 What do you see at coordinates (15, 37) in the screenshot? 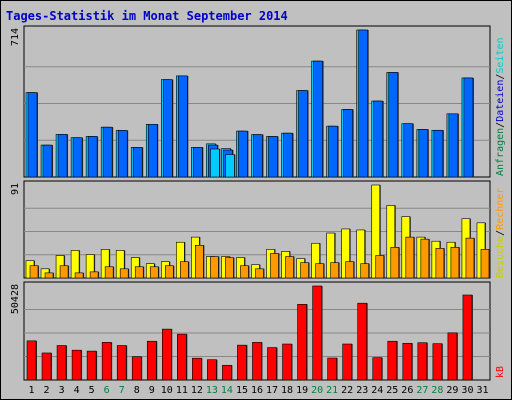
I see `panel-max-label: 714` at bounding box center [15, 37].